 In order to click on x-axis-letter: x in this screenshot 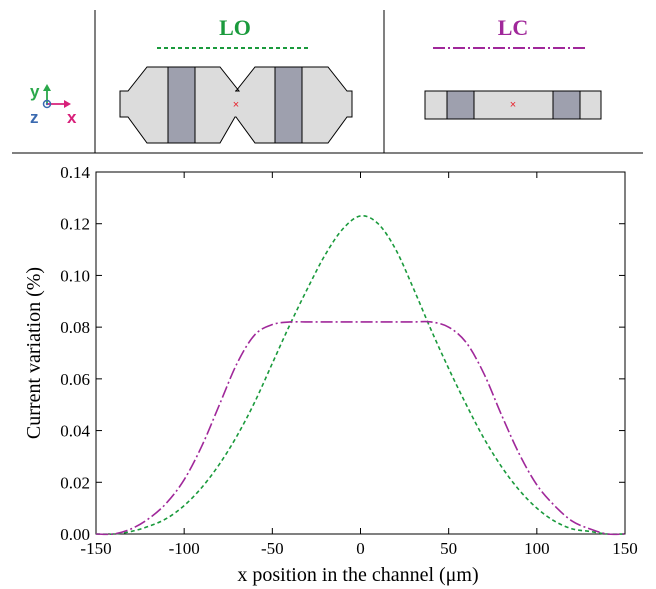, I will do `click(72, 117)`.